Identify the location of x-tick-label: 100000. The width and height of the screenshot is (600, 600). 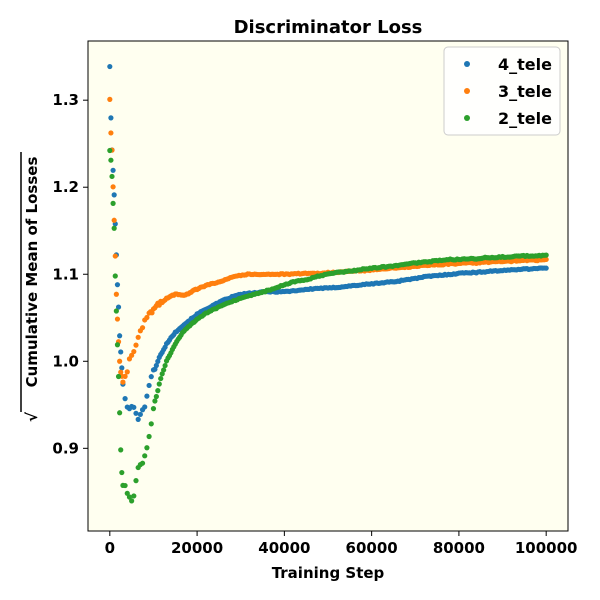
(546, 548).